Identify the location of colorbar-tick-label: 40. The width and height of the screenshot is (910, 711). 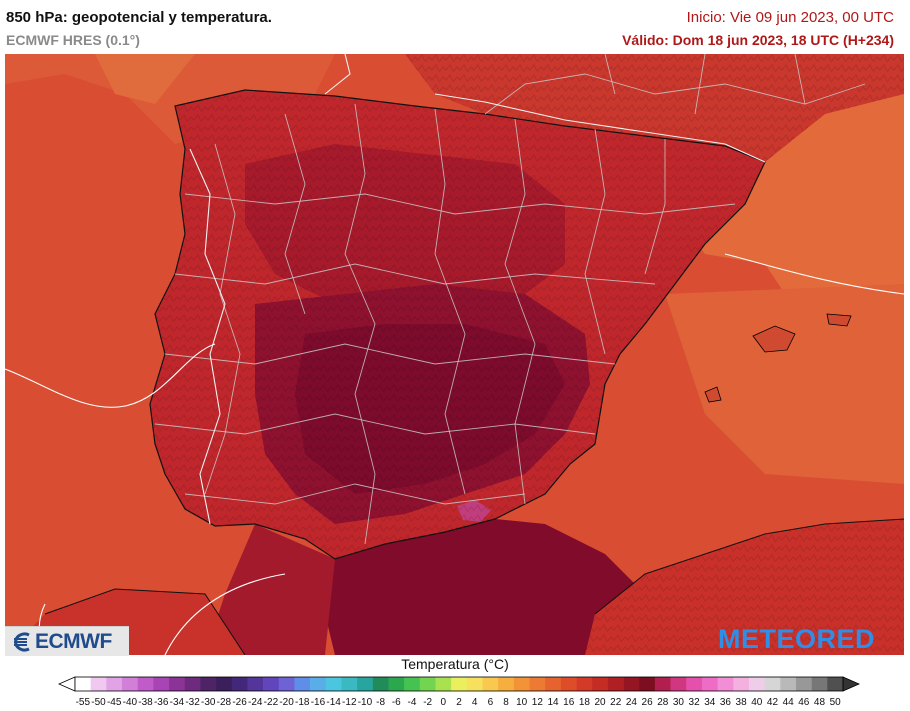
(757, 702).